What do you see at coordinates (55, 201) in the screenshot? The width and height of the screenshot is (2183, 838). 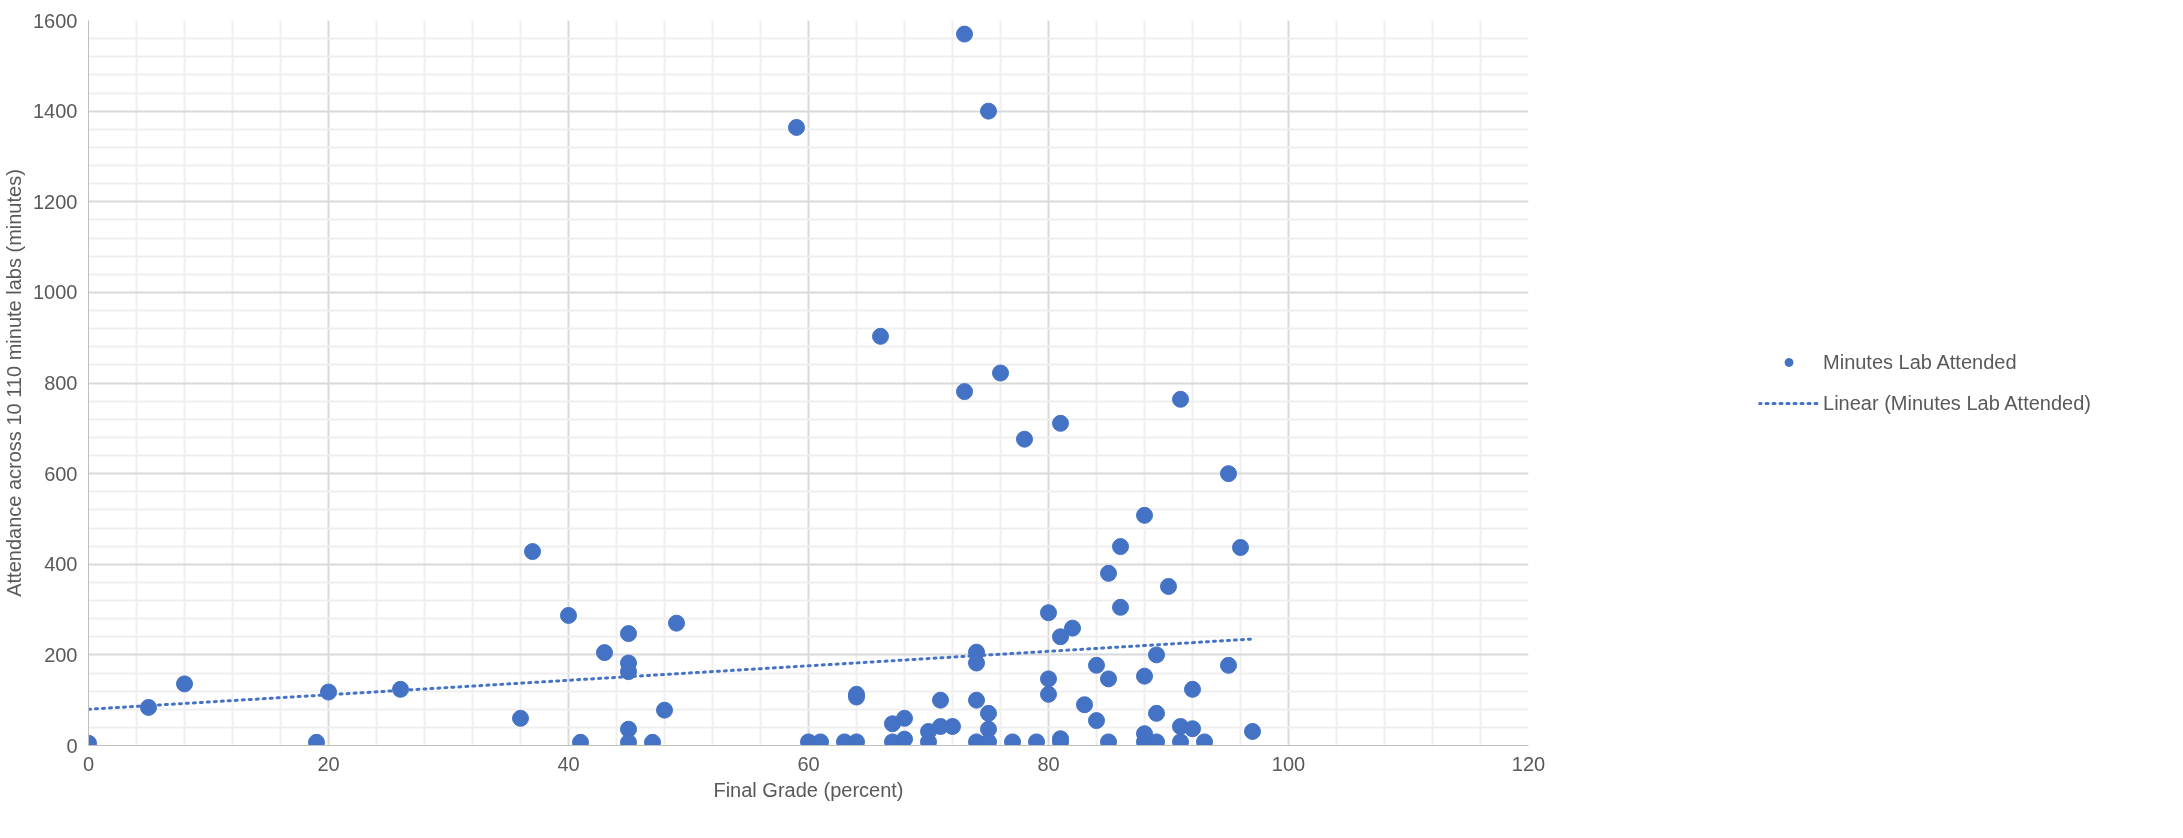 I see `y-tick-label: 1200` at bounding box center [55, 201].